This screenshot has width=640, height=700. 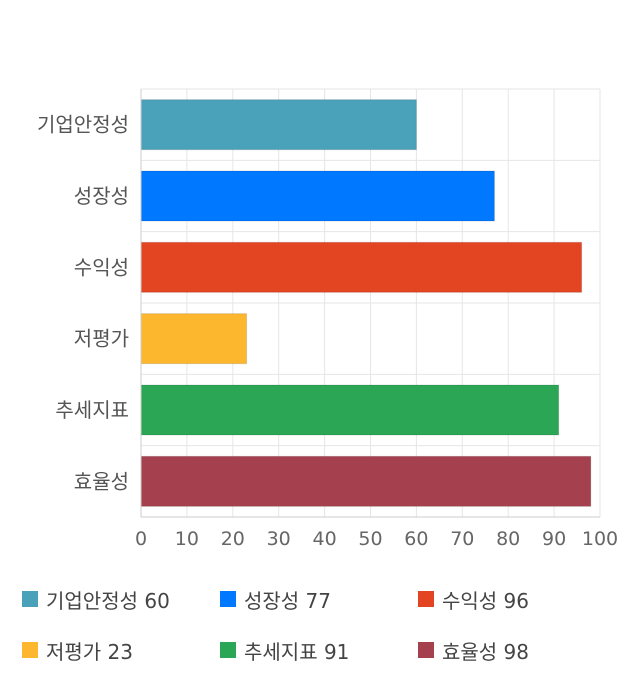 What do you see at coordinates (554, 539) in the screenshot?
I see `x-tick-label: 90` at bounding box center [554, 539].